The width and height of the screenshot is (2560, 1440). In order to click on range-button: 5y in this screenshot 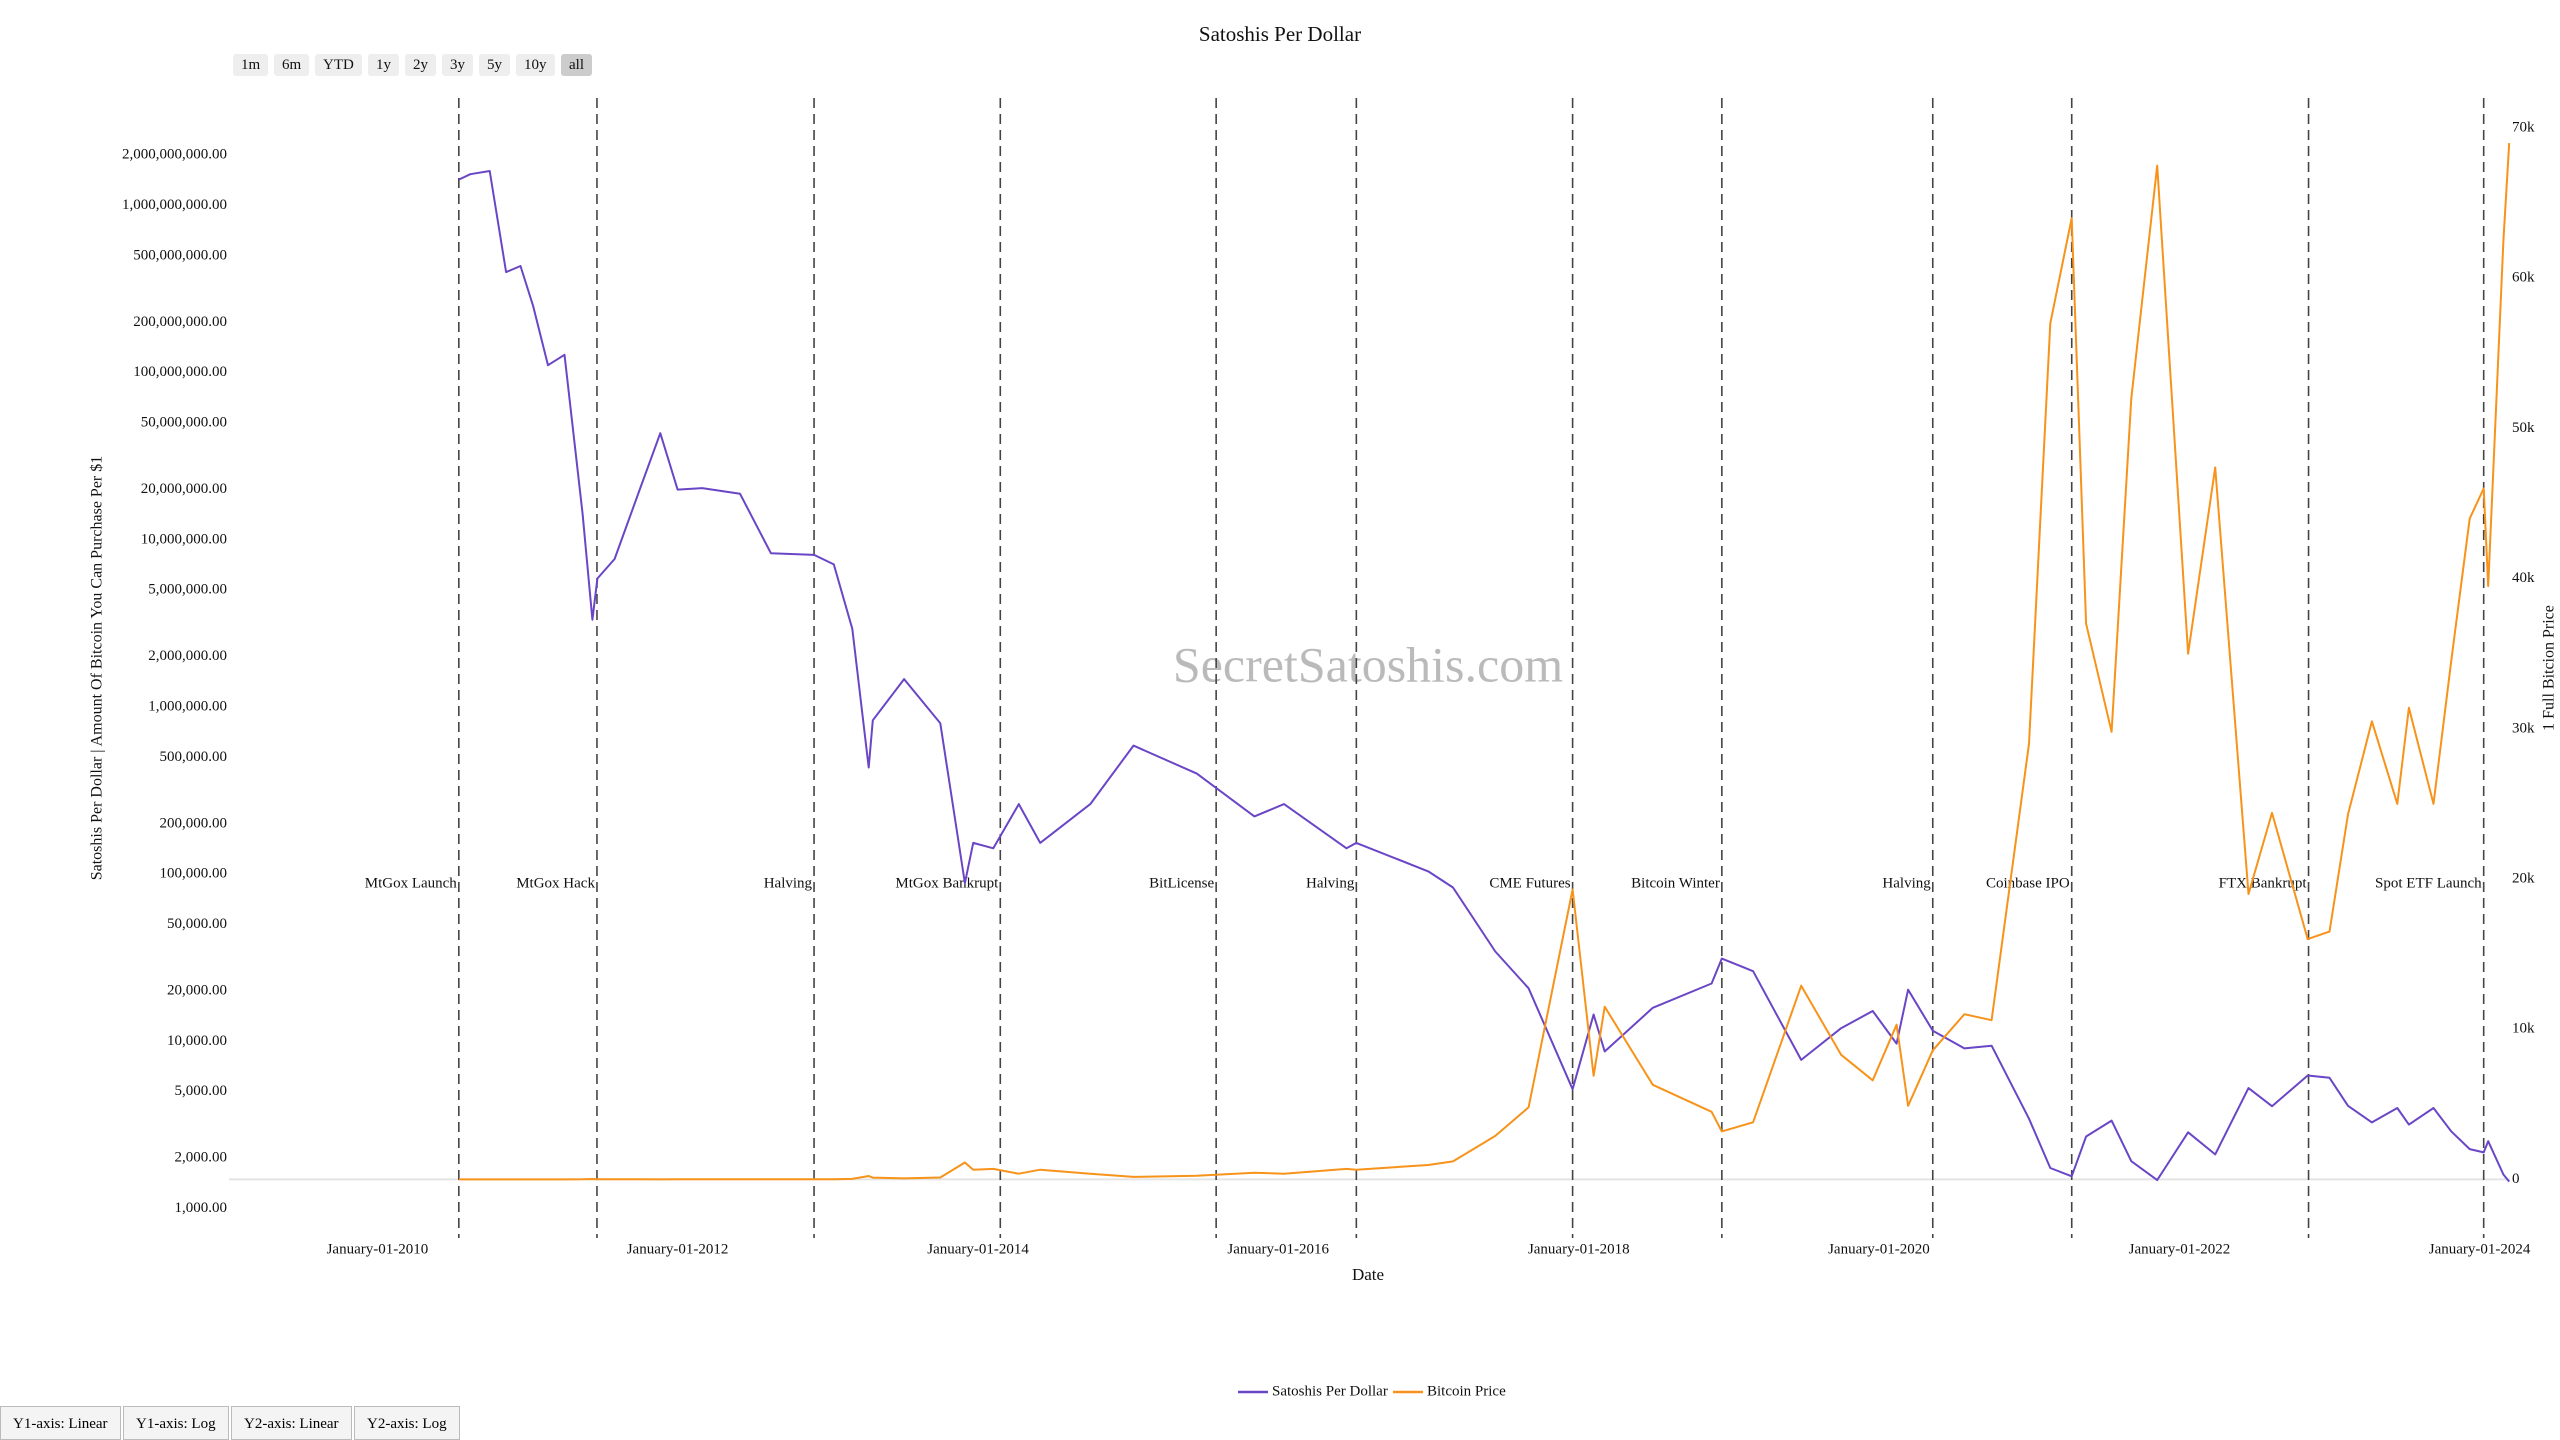, I will do `click(494, 65)`.